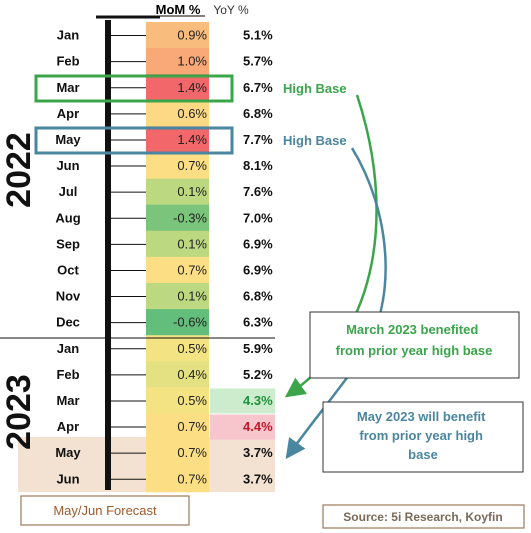 This screenshot has height=533, width=531. Describe the element at coordinates (192, 87) in the screenshot. I see `mom-value-mar-2022: 1.4%` at that location.